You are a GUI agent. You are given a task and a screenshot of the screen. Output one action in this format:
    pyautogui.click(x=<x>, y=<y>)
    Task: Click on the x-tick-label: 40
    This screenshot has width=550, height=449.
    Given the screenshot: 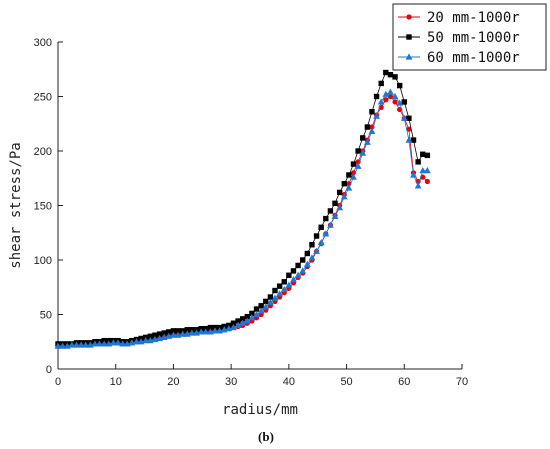 What is the action you would take?
    pyautogui.click(x=289, y=382)
    